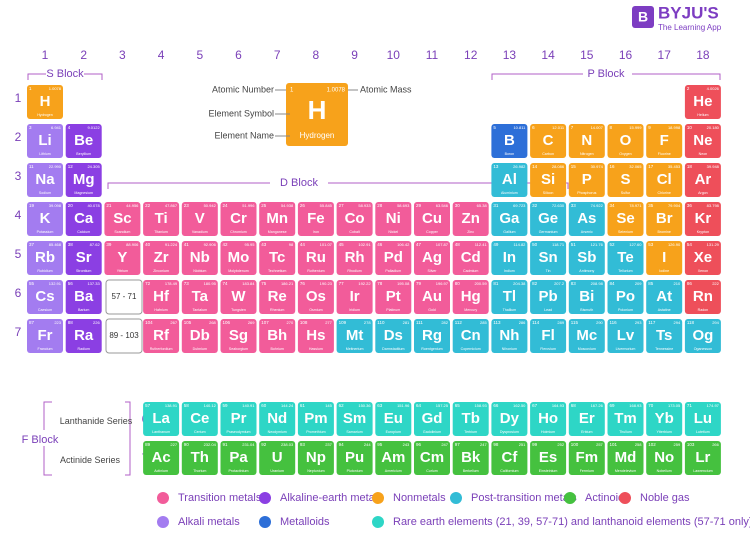  I want to click on atomic-mass: 35.453, so click(674, 166).